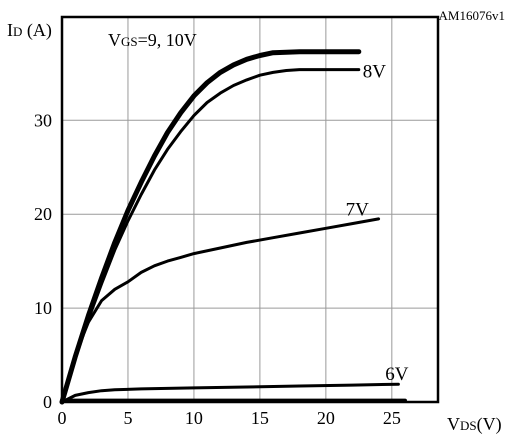 The width and height of the screenshot is (507, 434). I want to click on x-tick-label: 10, so click(194, 418).